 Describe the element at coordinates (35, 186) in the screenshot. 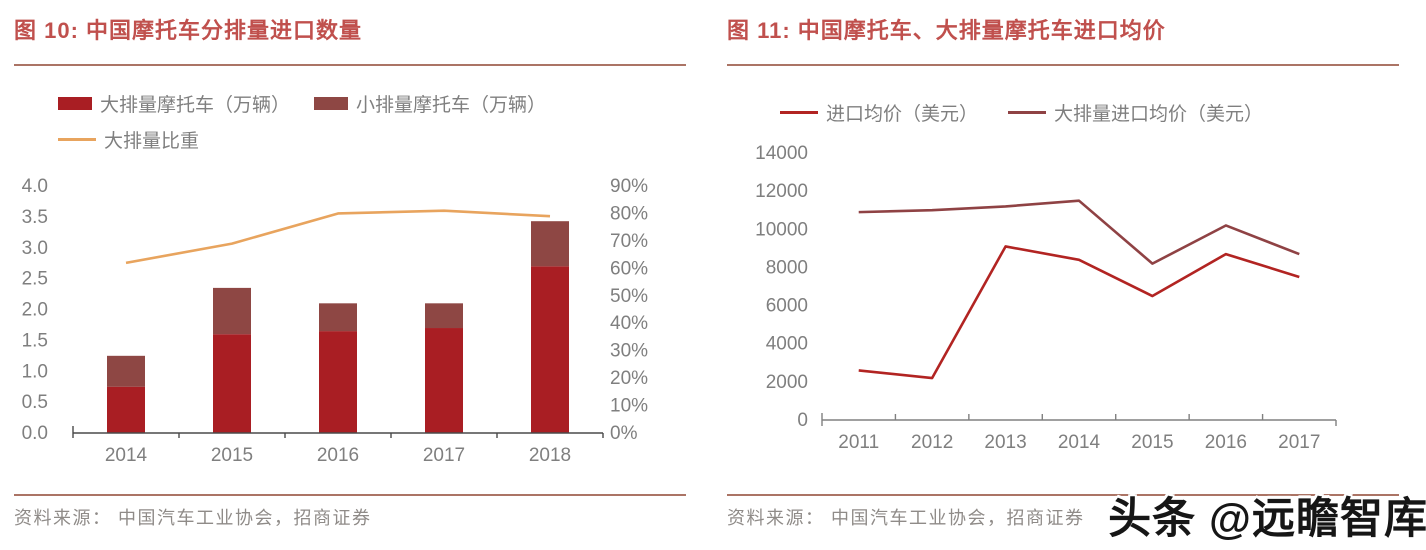

I see `fig10-left-axis-label: 4.0` at that location.